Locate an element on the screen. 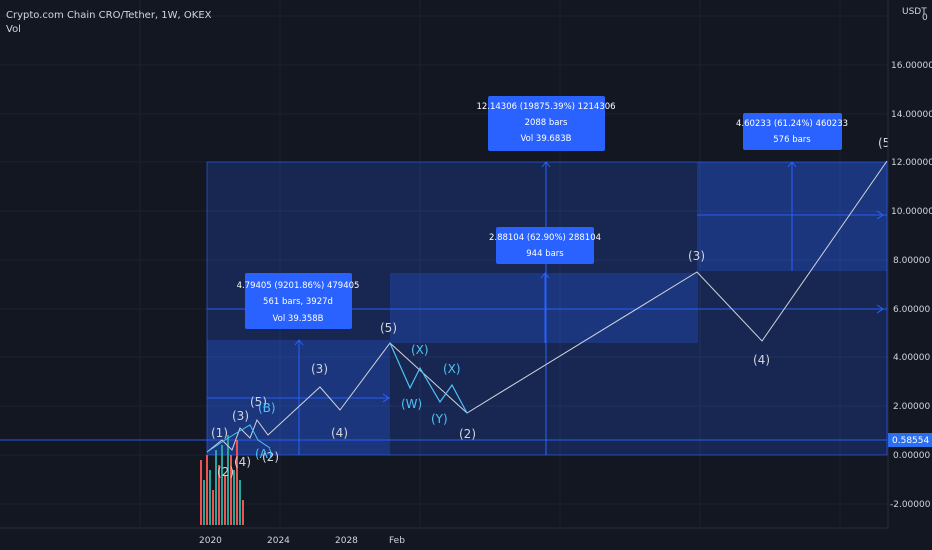  info-box-3-line-1: 2.88104 (62.90%) 288104 is located at coordinates (545, 238).